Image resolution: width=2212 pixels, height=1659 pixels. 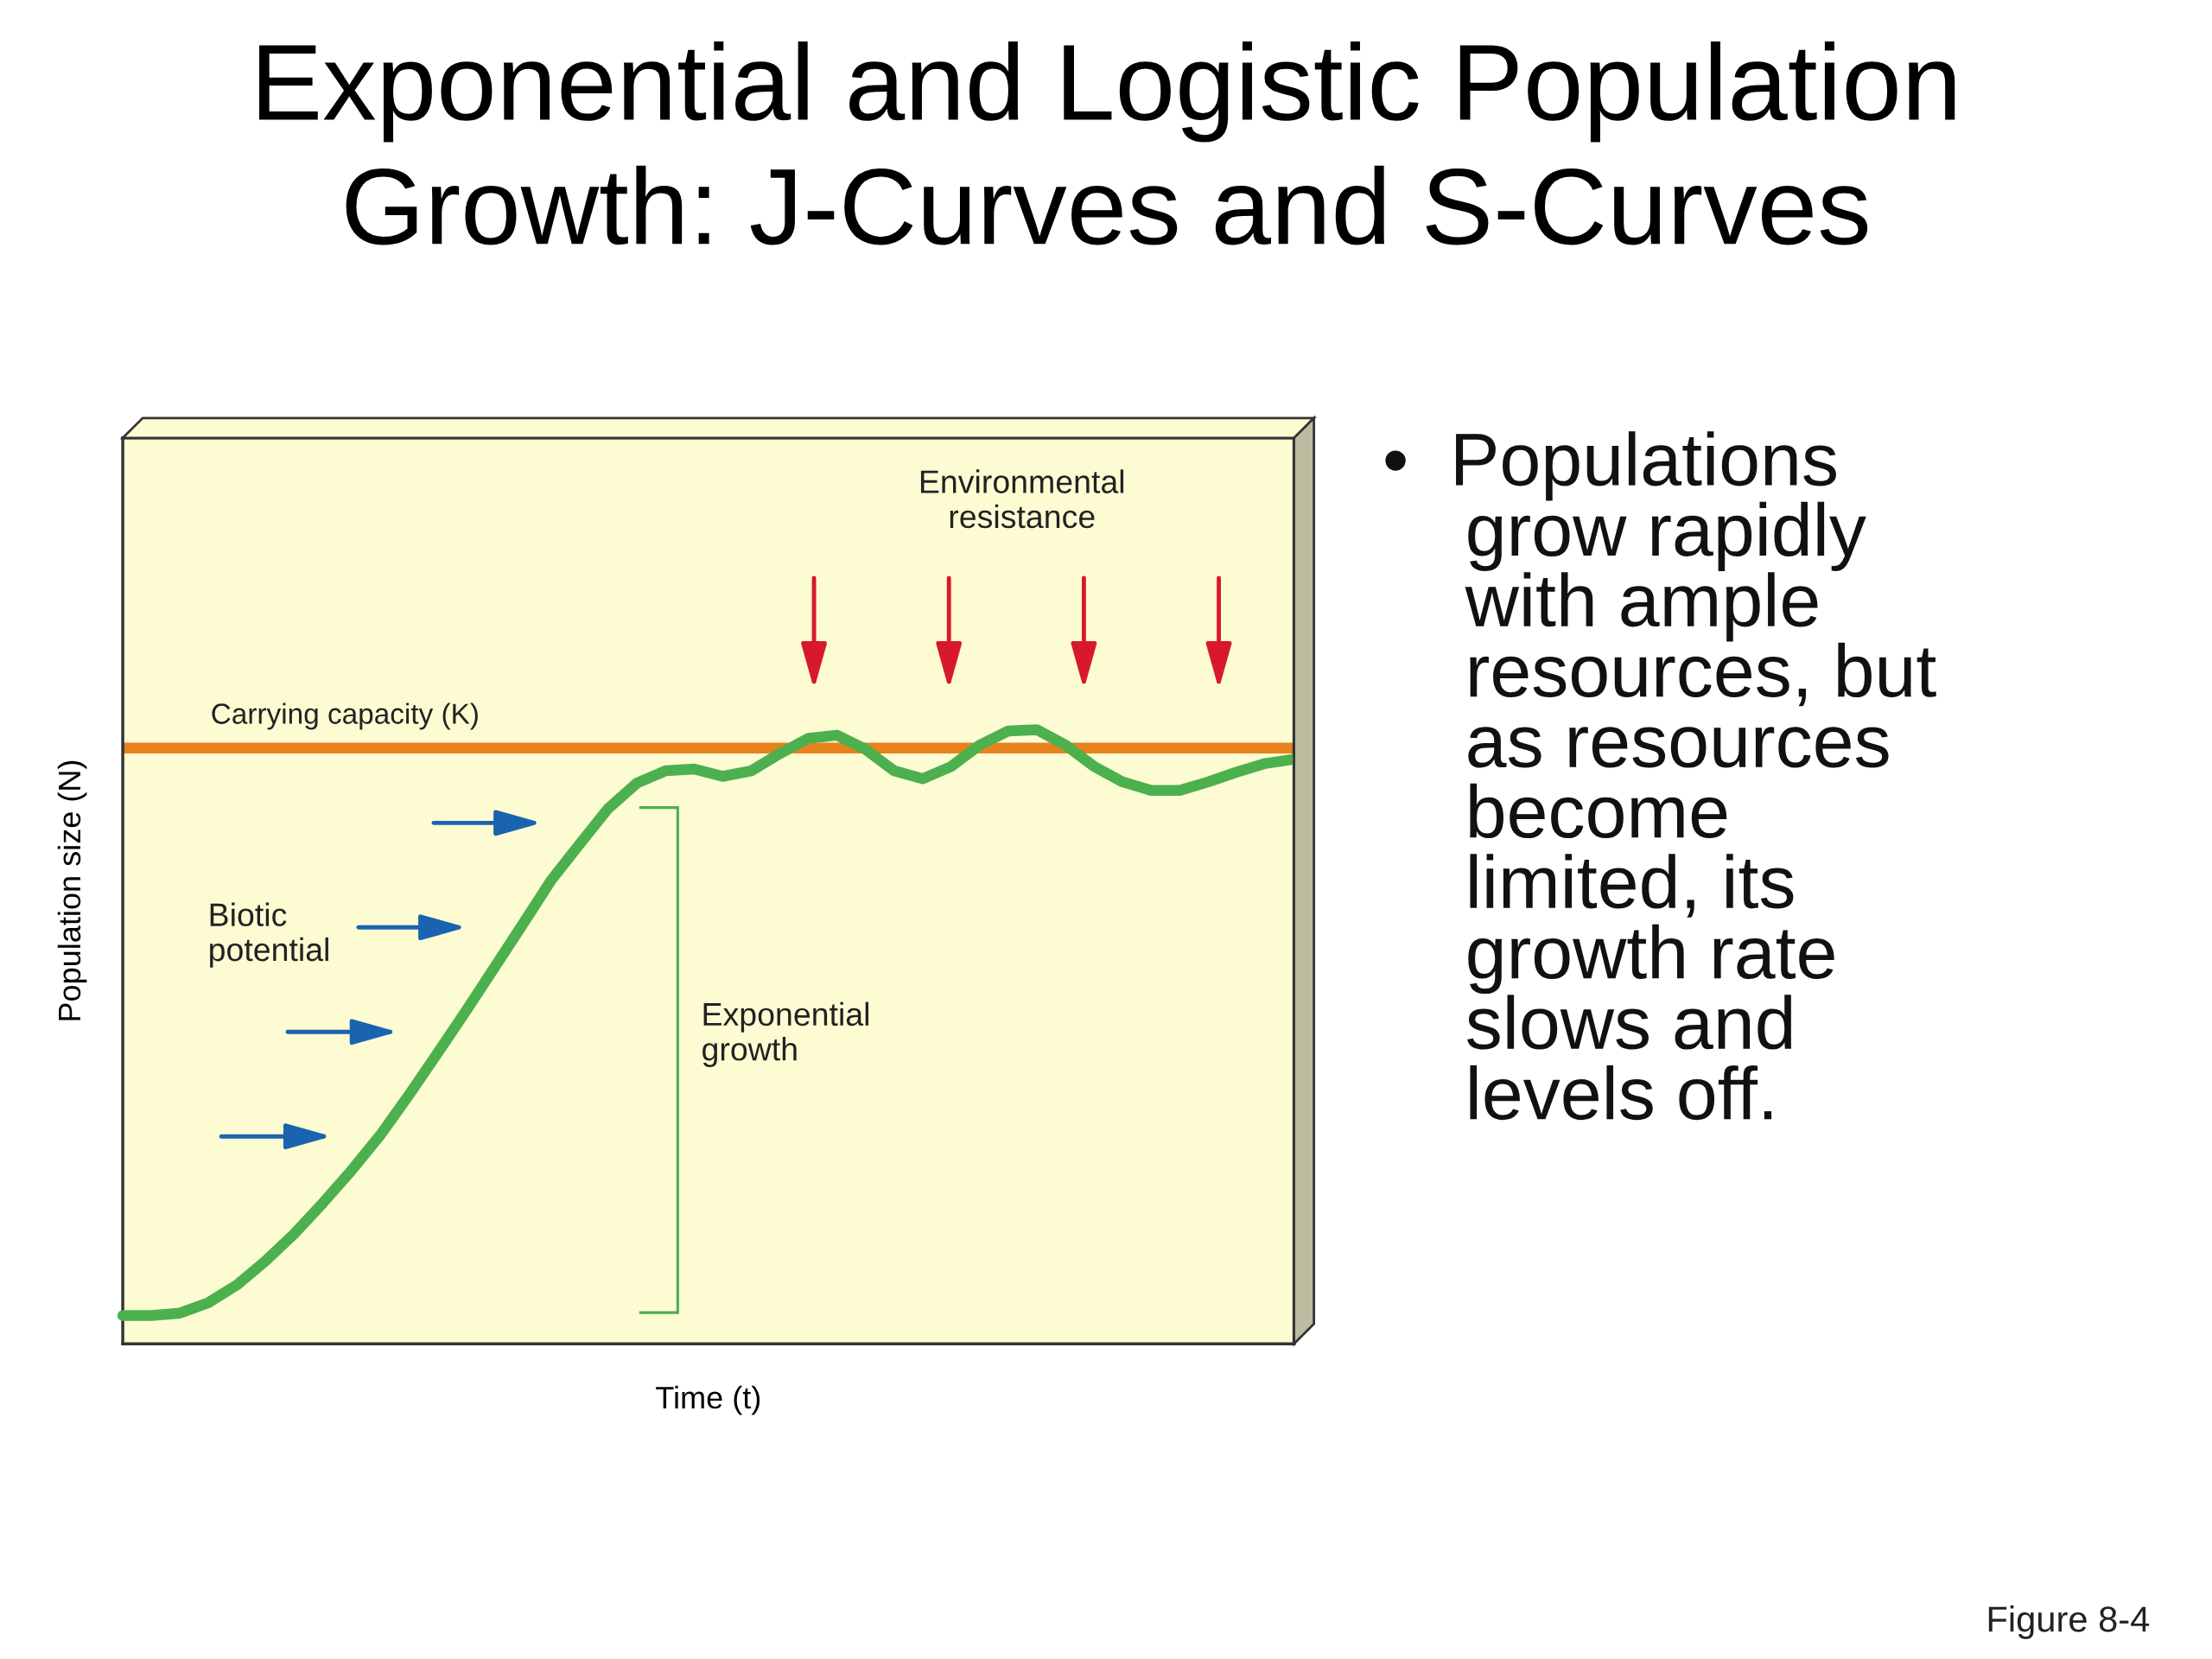 I want to click on text: Environmental resistance, so click(x=1022, y=499).